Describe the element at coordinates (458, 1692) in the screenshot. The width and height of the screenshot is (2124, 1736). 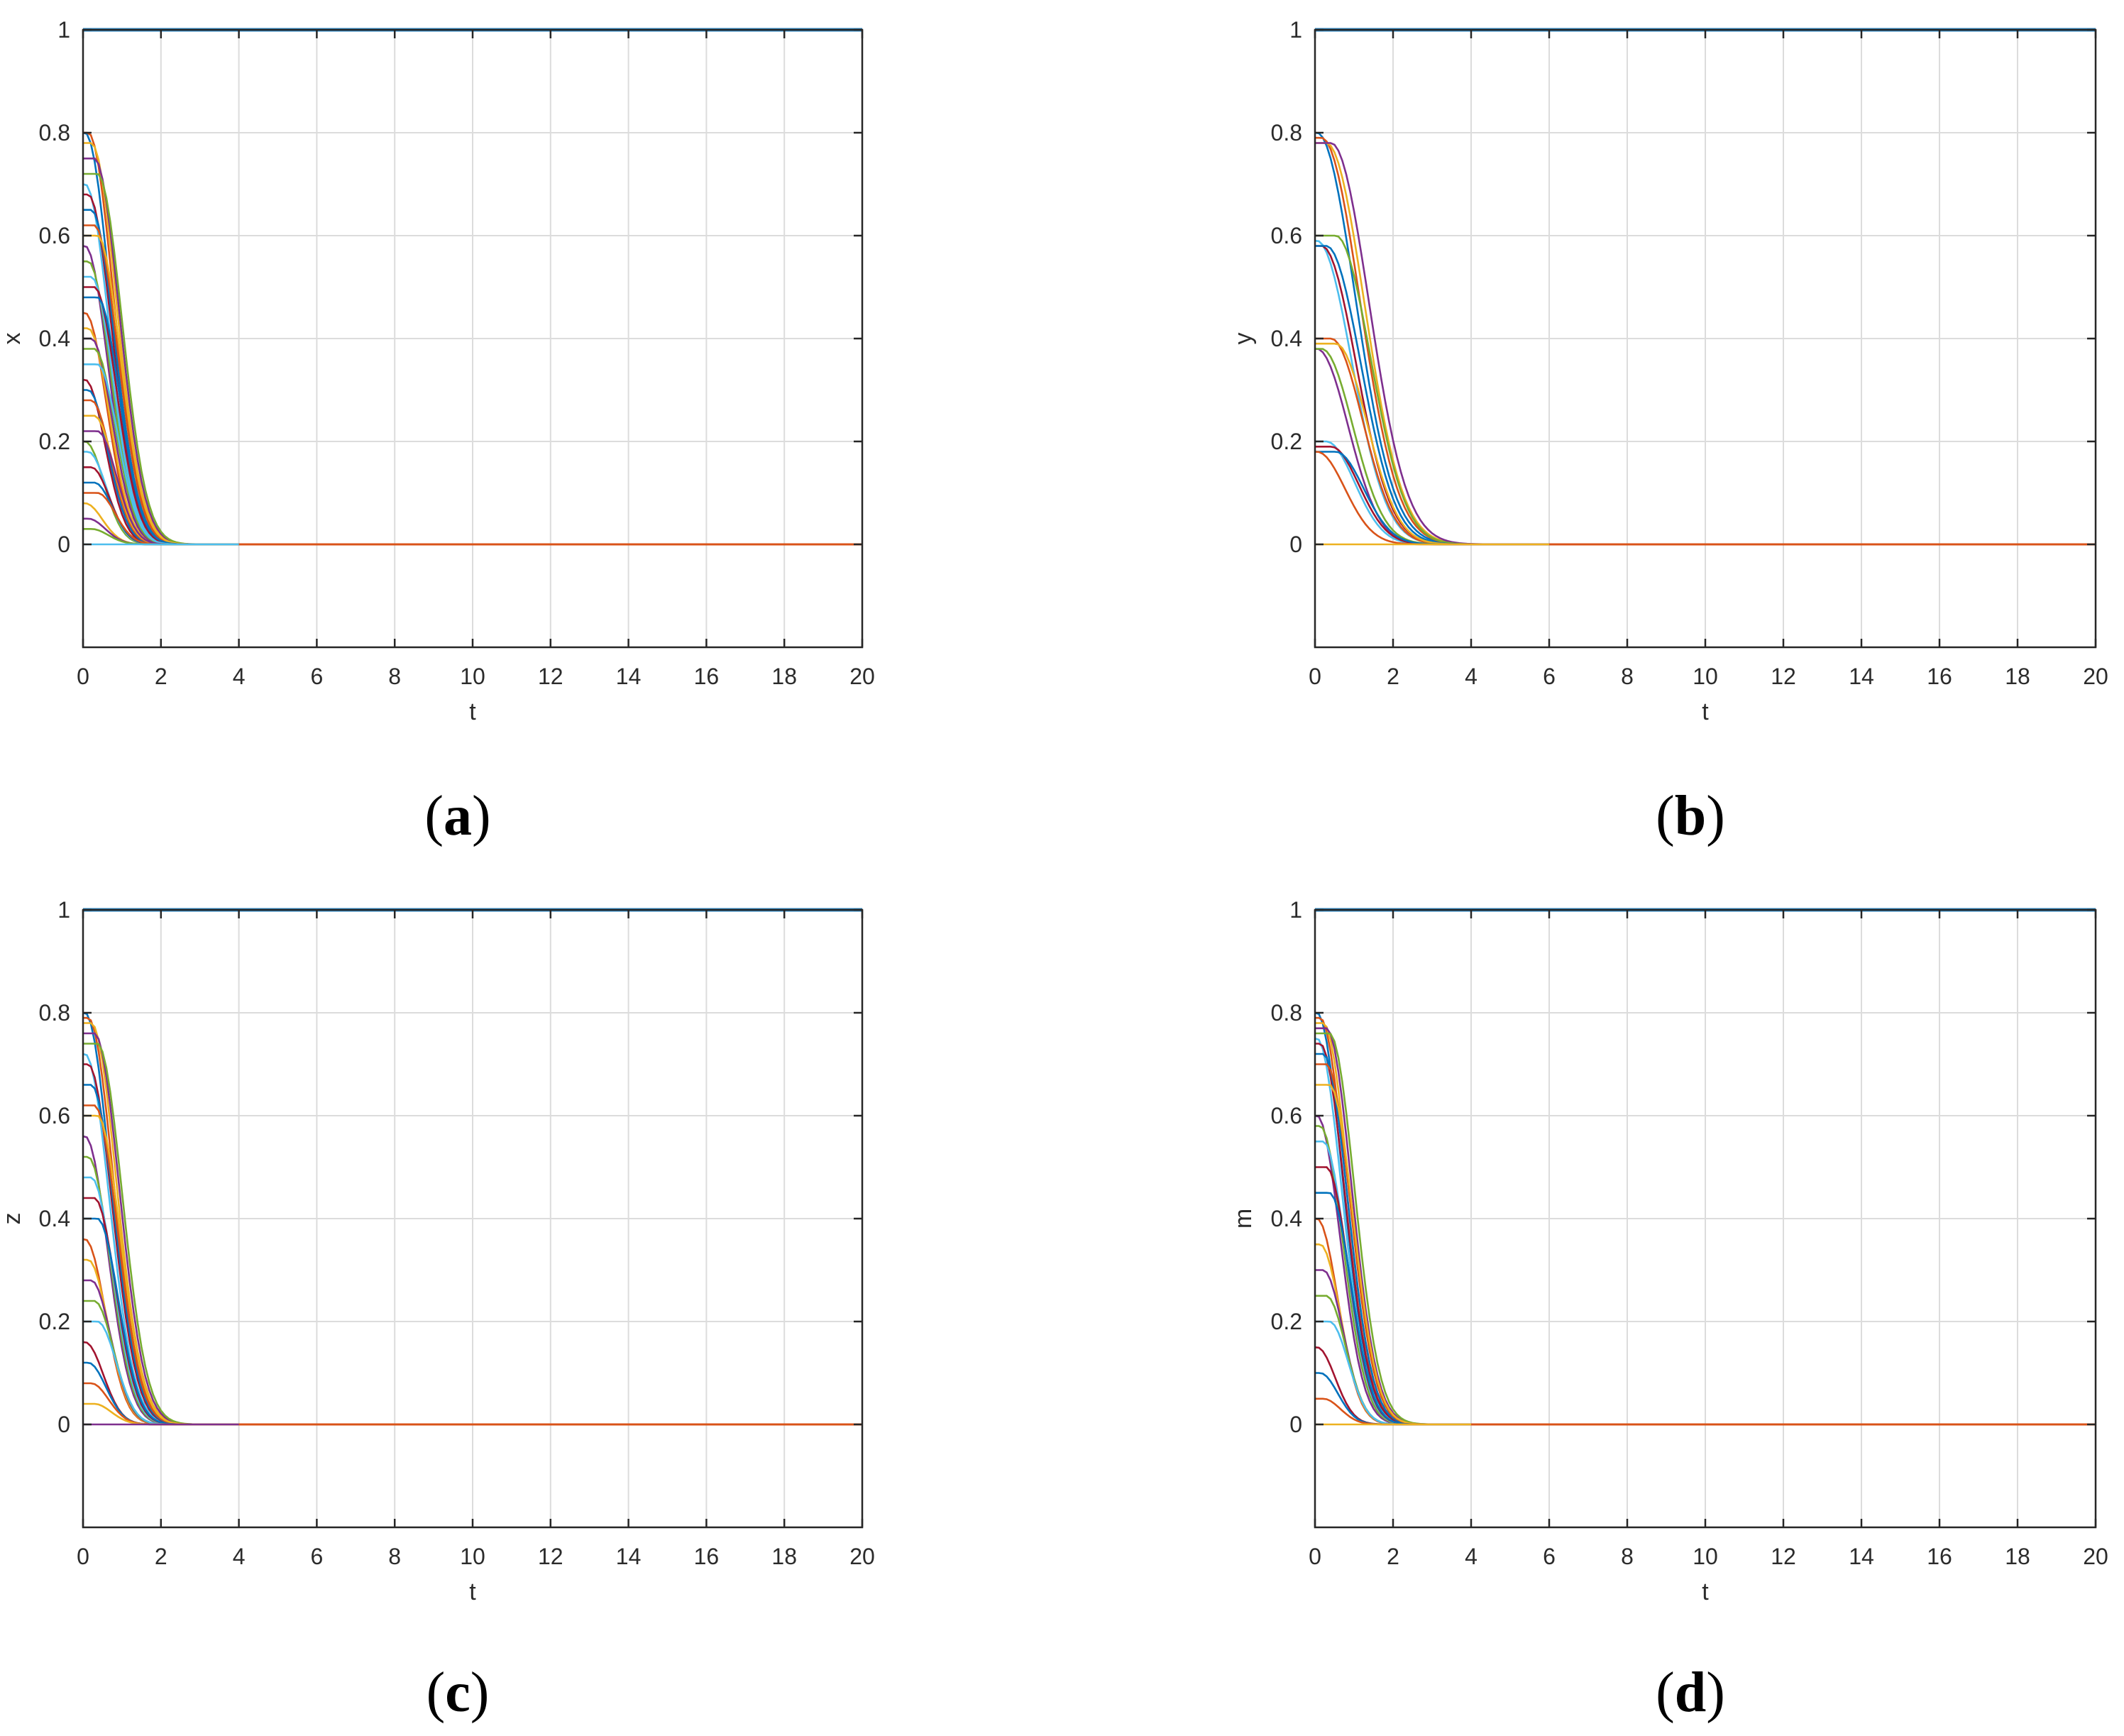
I see `caption-c: (c)` at that location.